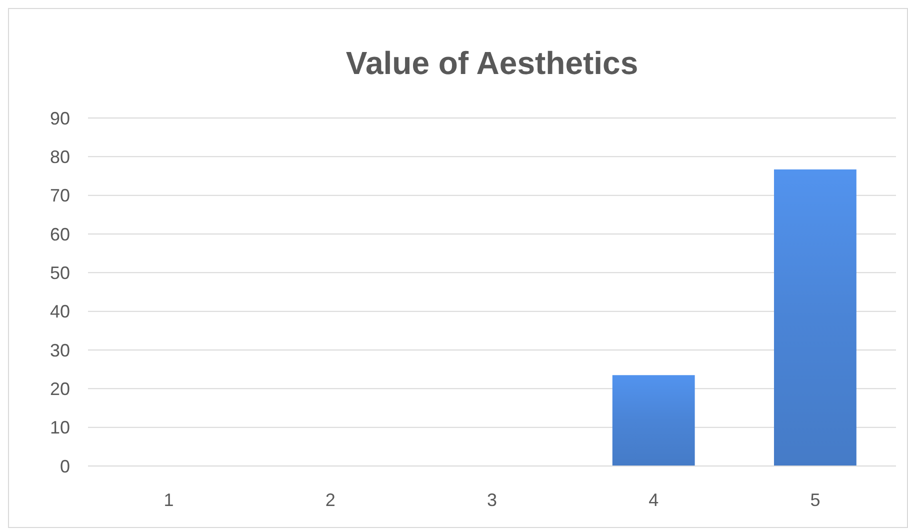 The width and height of the screenshot is (908, 530). I want to click on x-tick-label: 3, so click(492, 500).